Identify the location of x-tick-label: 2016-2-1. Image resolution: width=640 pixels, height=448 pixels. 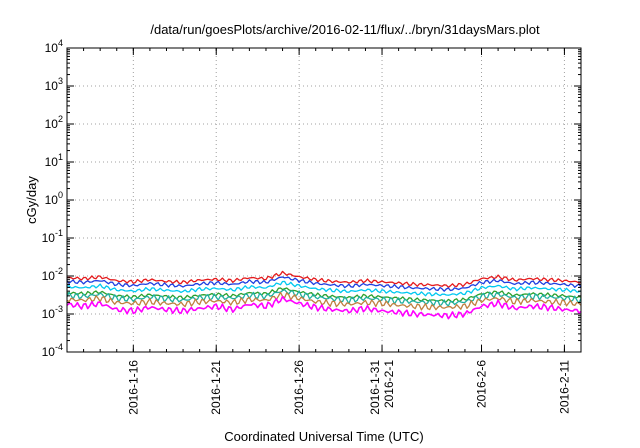
(389, 384).